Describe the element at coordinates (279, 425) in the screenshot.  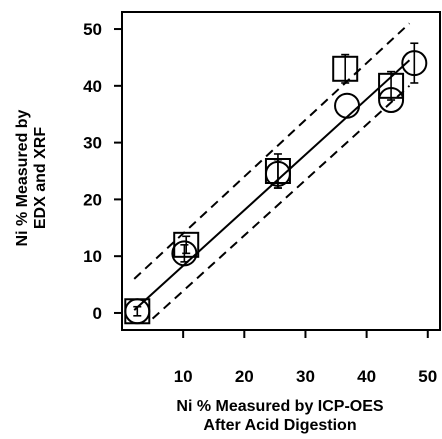
I see `x-axis-title-line2: After Acid Digestion` at that location.